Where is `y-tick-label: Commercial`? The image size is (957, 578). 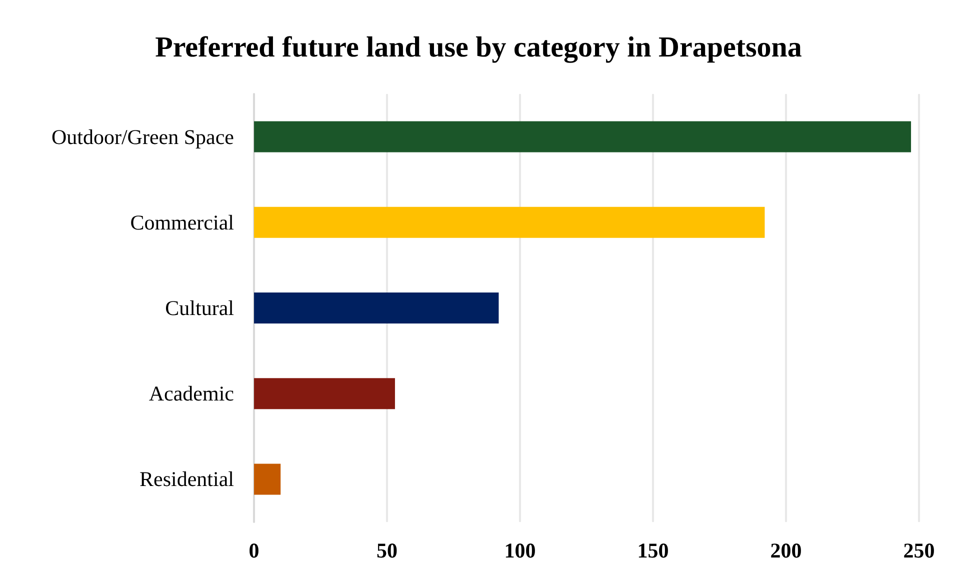
y-tick-label: Commercial is located at coordinates (182, 222).